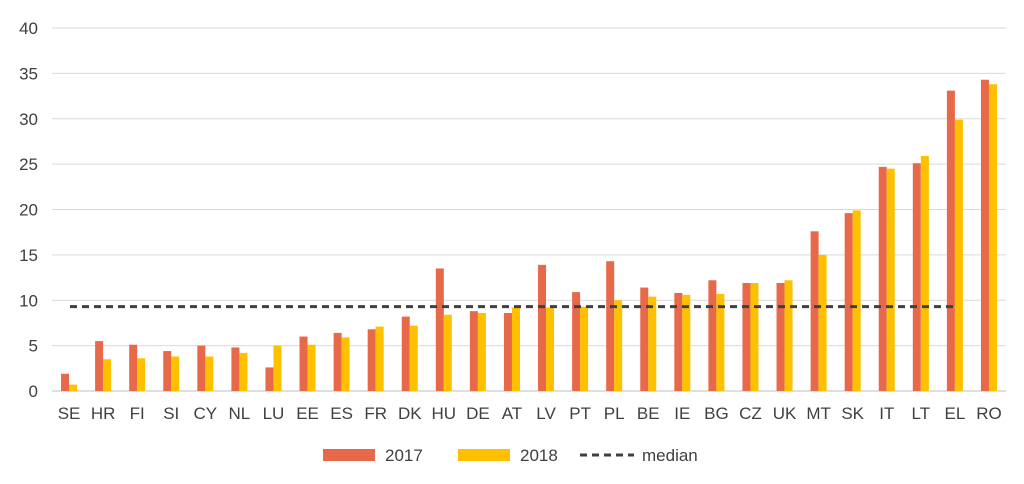  Describe the element at coordinates (33, 391) in the screenshot. I see `y-tick-label: 0` at that location.